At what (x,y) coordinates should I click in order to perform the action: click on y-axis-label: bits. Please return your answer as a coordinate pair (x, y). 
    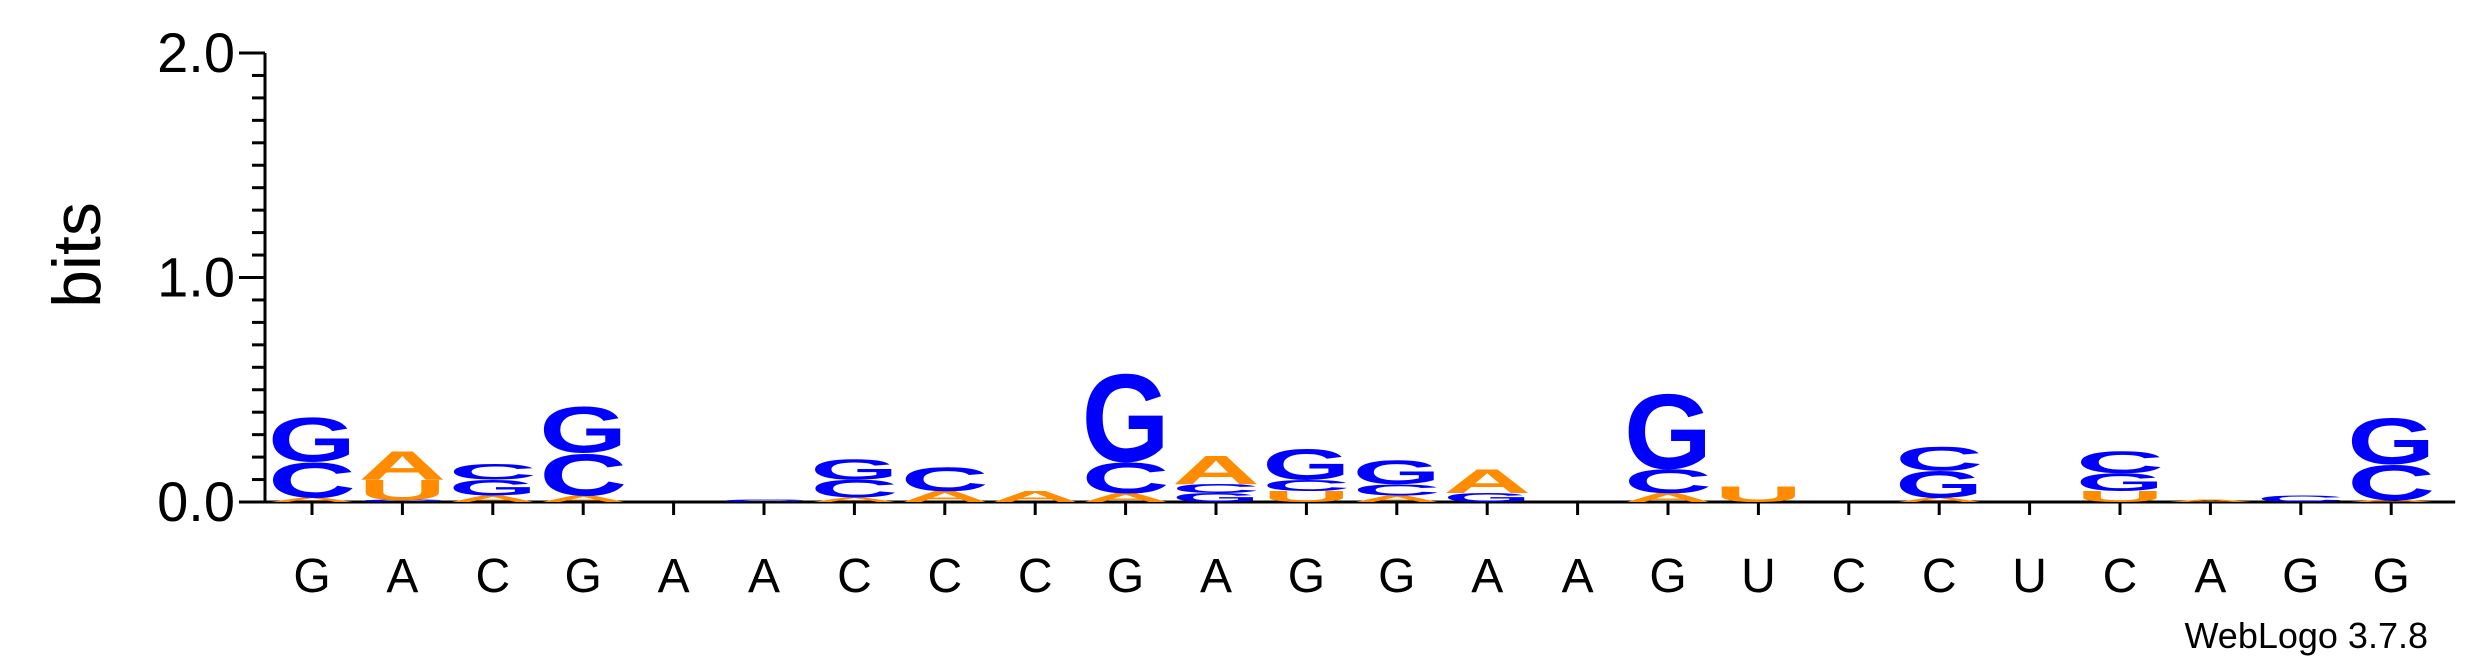
    Looking at the image, I should click on (77, 255).